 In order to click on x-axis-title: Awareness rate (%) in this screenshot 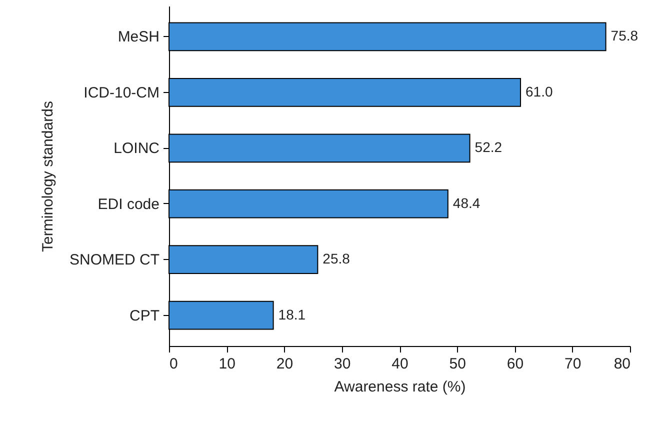, I will do `click(400, 387)`.